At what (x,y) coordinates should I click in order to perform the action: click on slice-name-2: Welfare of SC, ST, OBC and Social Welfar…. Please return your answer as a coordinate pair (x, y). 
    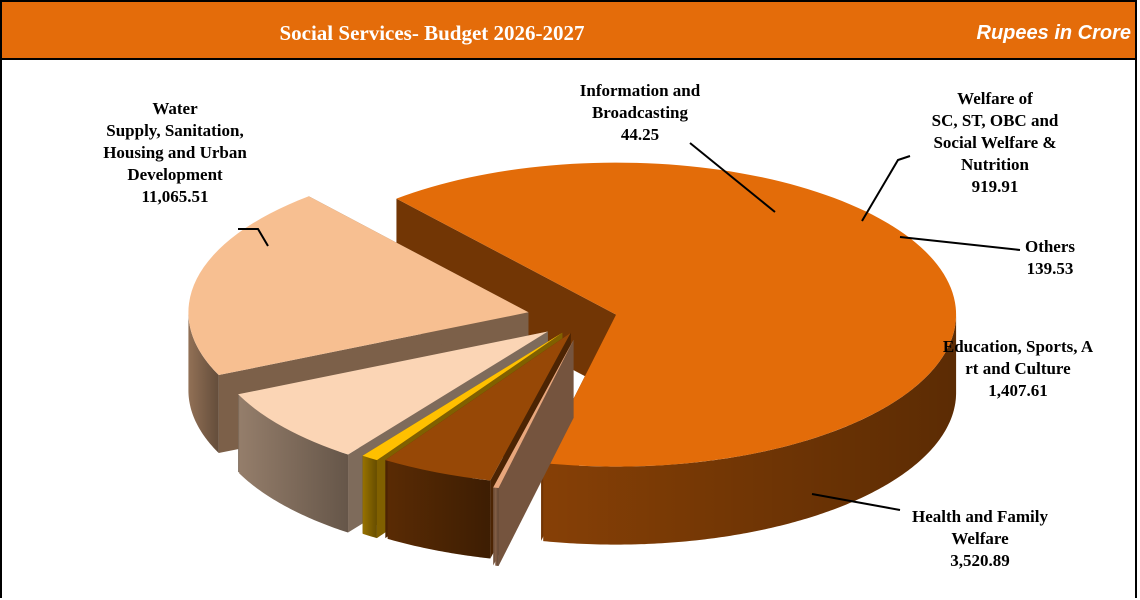
    Looking at the image, I should click on (995, 131).